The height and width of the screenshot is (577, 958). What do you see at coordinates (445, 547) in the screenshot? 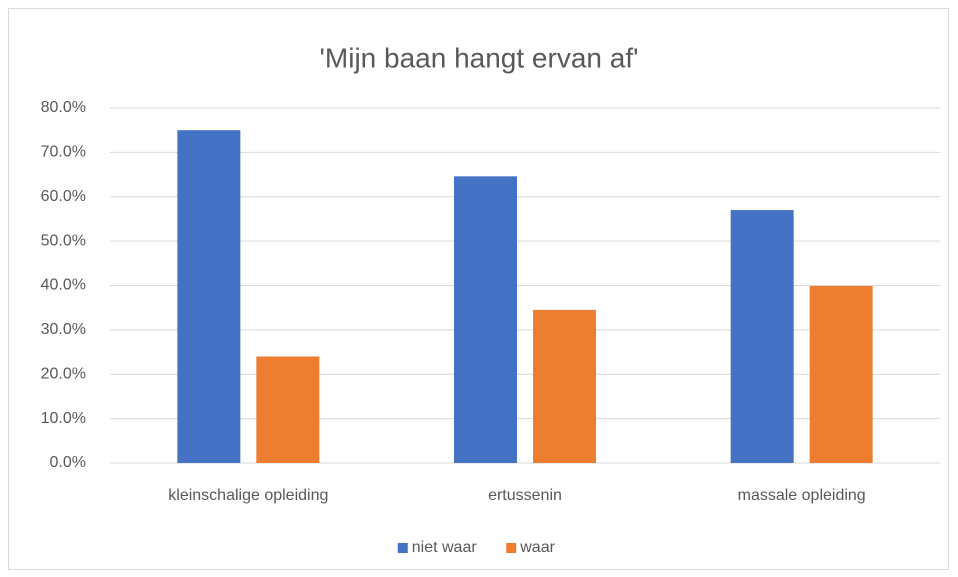
I see `legend-label: niet waar` at bounding box center [445, 547].